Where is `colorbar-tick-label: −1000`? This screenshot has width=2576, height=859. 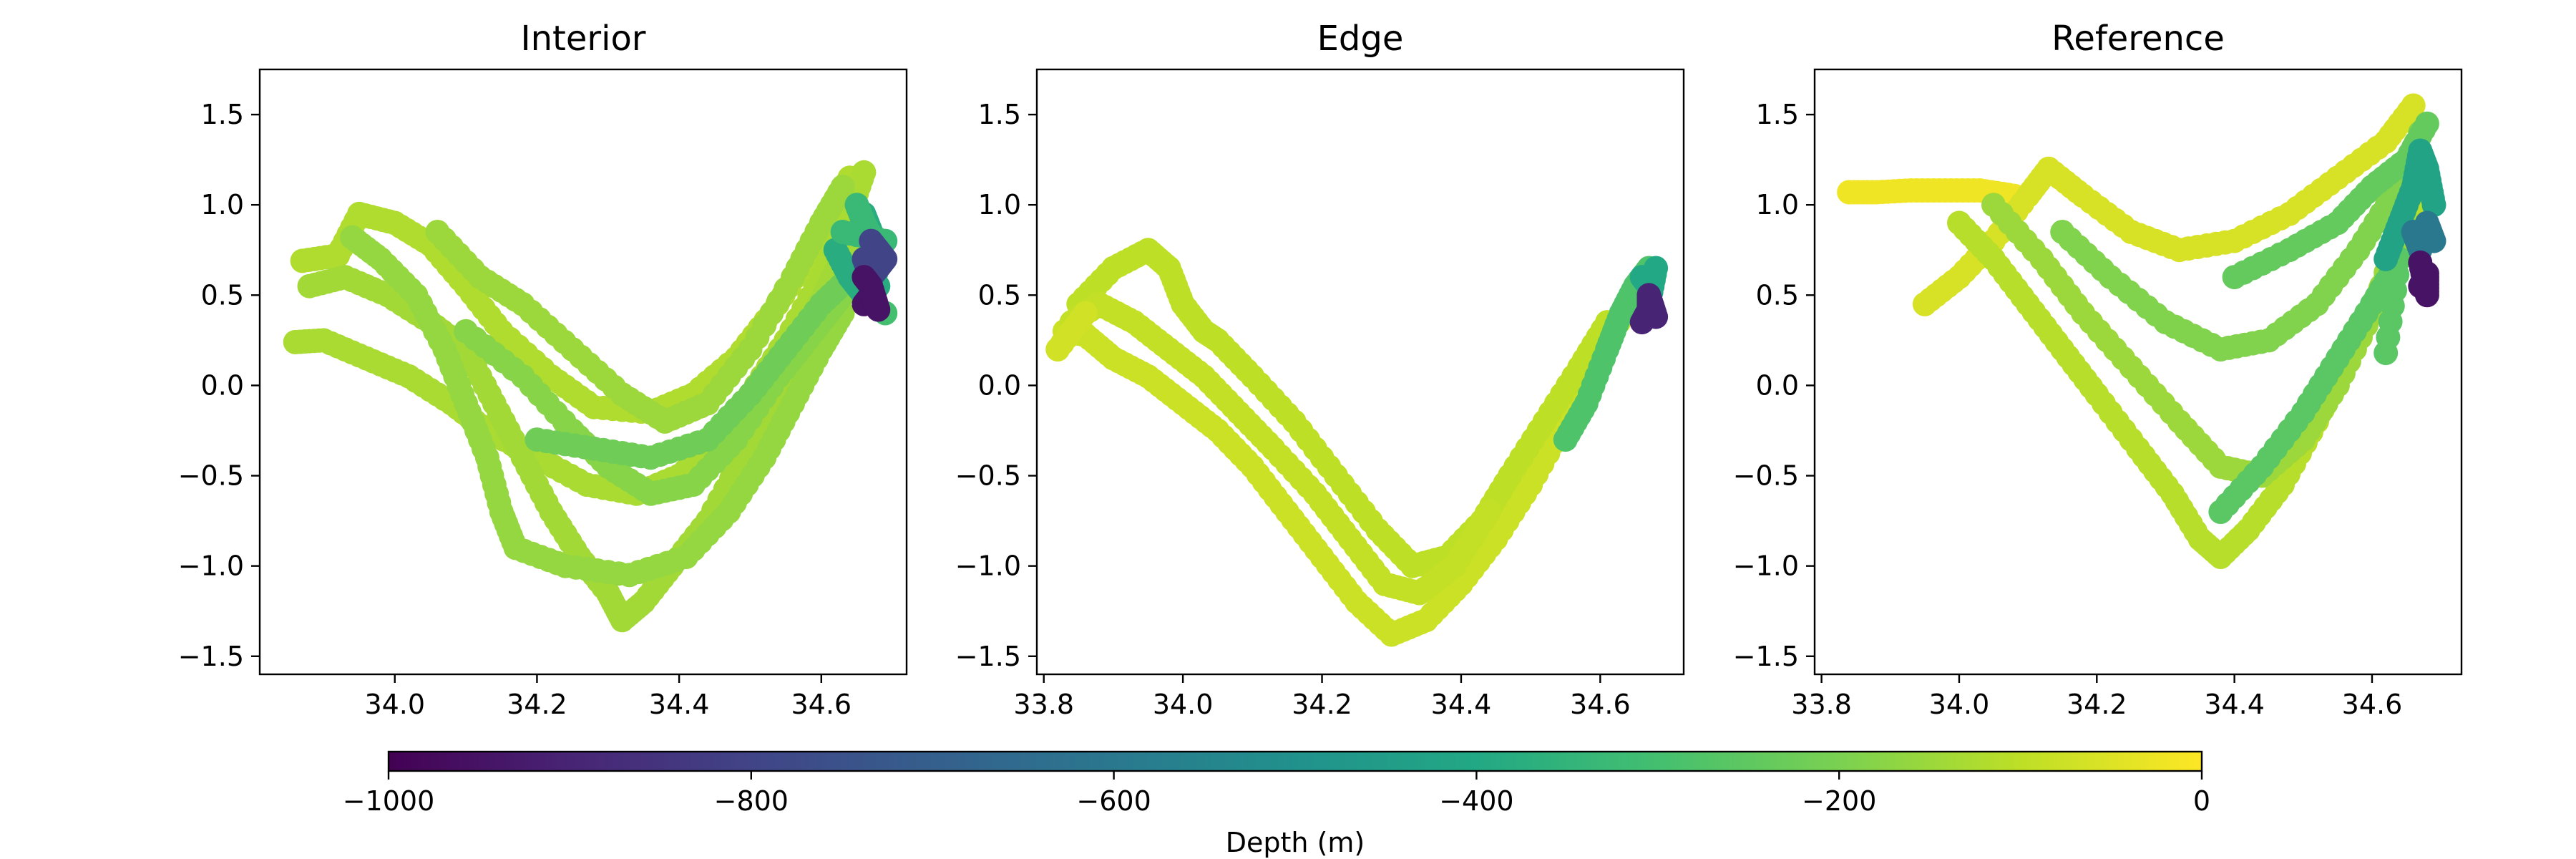 colorbar-tick-label: −1000 is located at coordinates (389, 801).